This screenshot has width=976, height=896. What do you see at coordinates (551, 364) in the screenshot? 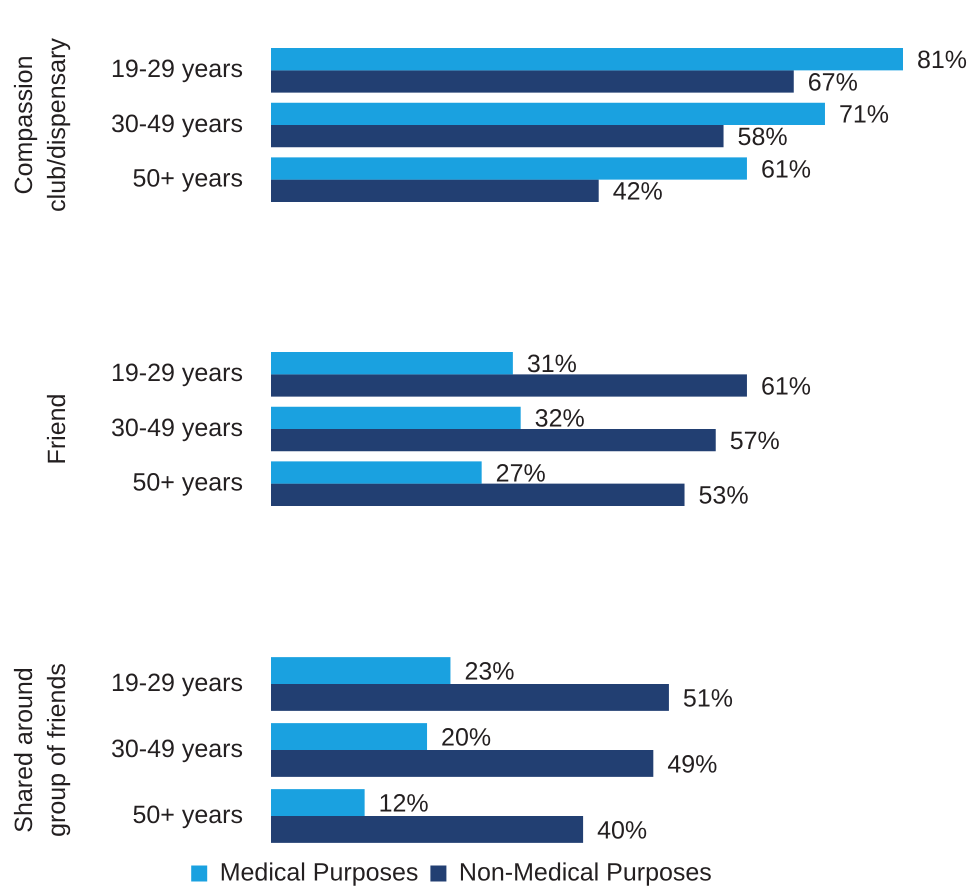
I see `data-label: 31%` at bounding box center [551, 364].